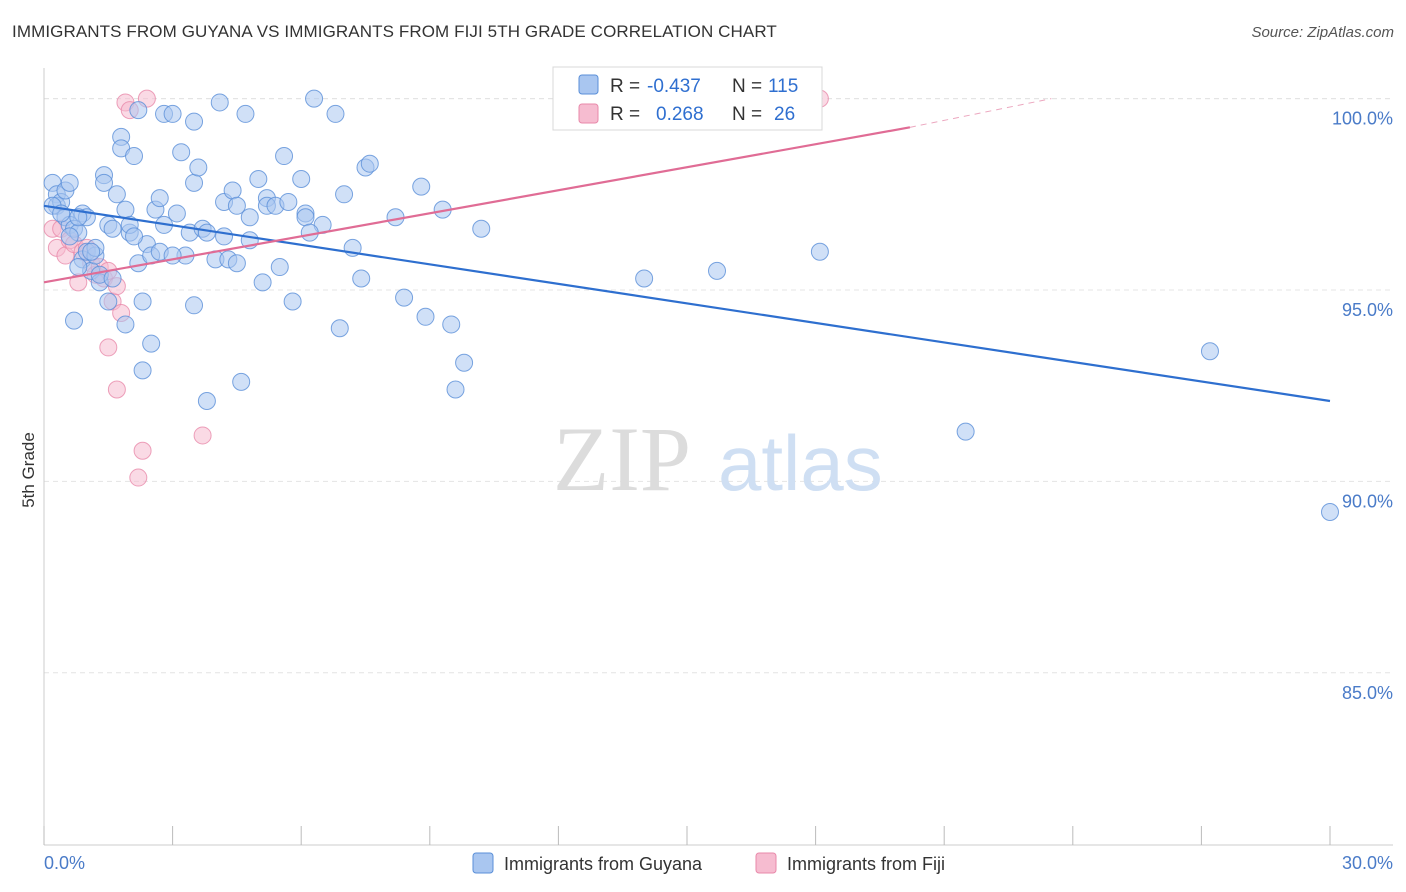  What do you see at coordinates (1362, 119) in the screenshot?
I see `y-tick-label-100: 100.0%` at bounding box center [1362, 119].